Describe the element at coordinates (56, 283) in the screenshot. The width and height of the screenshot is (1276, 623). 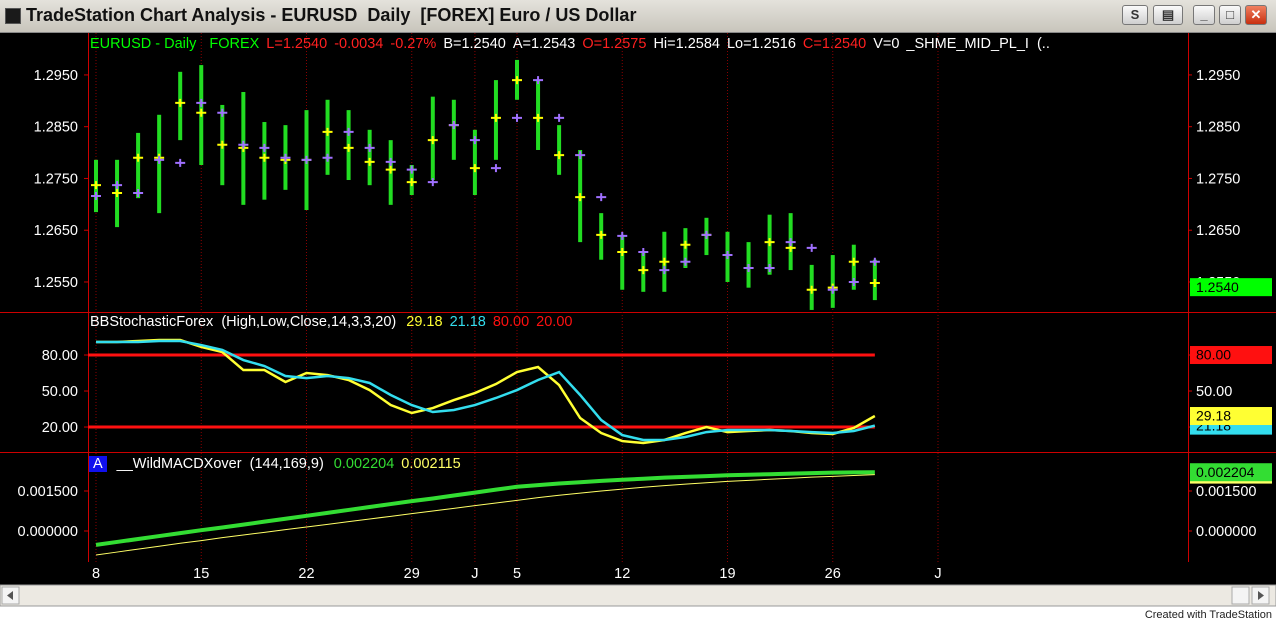
I see `y-tick-label: 1.2550` at that location.